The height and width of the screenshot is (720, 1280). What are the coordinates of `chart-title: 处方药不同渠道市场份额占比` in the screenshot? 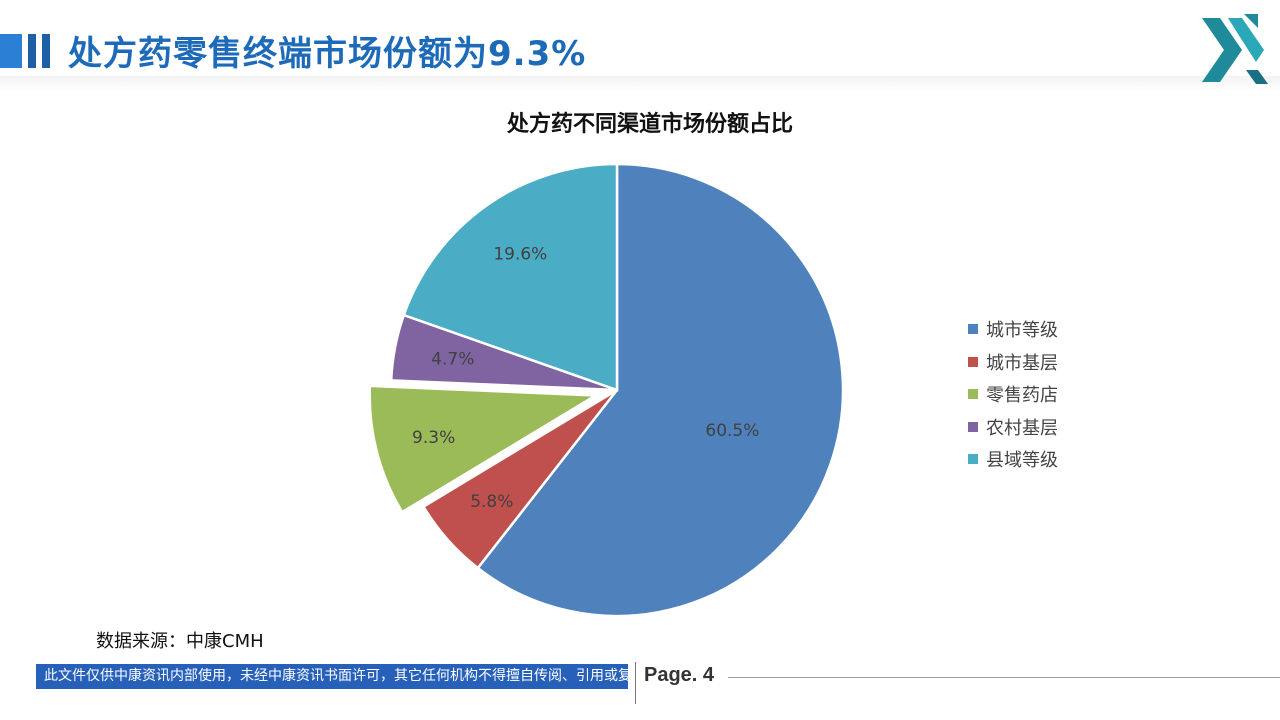 It's located at (649, 124).